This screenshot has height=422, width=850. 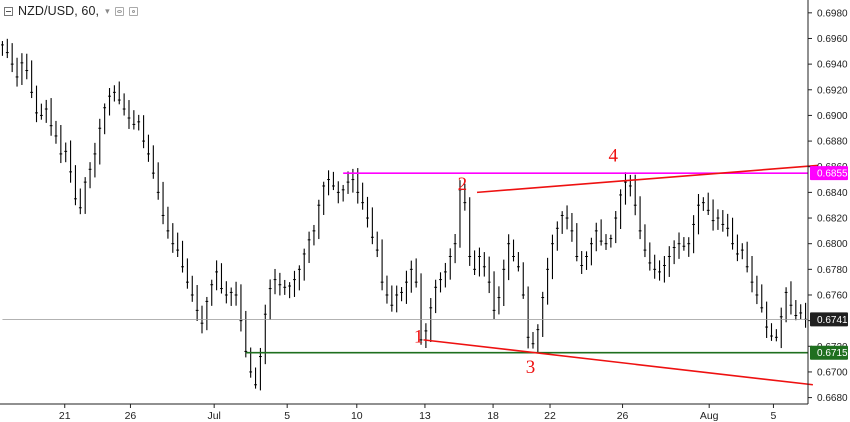 I want to click on y-tick-label: 0.6840, so click(x=832, y=193).